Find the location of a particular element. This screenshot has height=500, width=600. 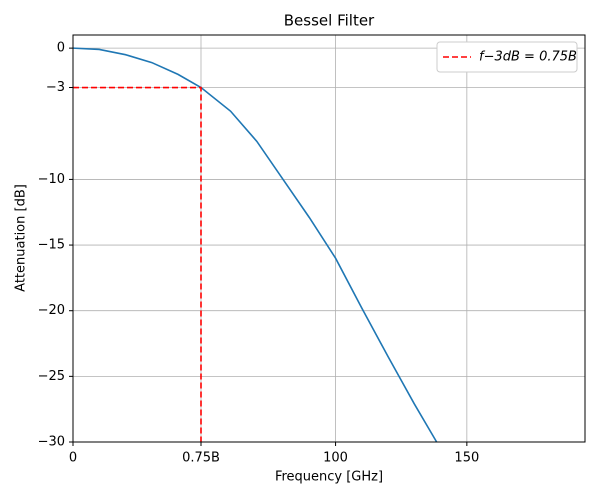

y-tick-label: −10 is located at coordinates (51, 179).